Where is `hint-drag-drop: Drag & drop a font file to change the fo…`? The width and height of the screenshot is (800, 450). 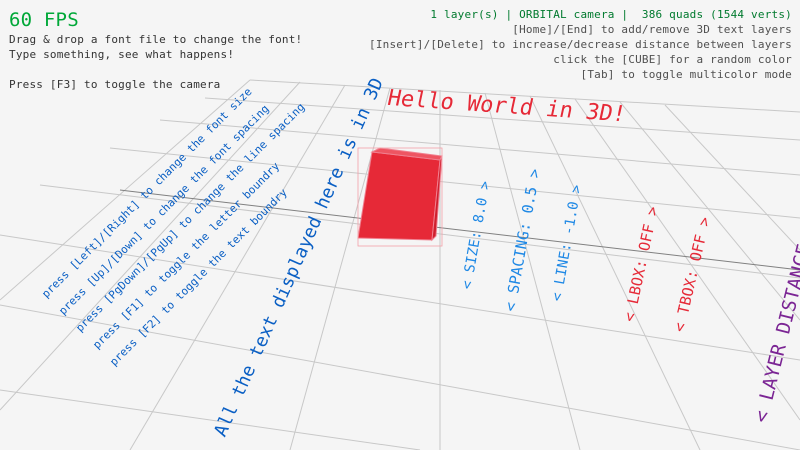 hint-drag-drop: Drag & drop a font file to change the fo… is located at coordinates (156, 39).